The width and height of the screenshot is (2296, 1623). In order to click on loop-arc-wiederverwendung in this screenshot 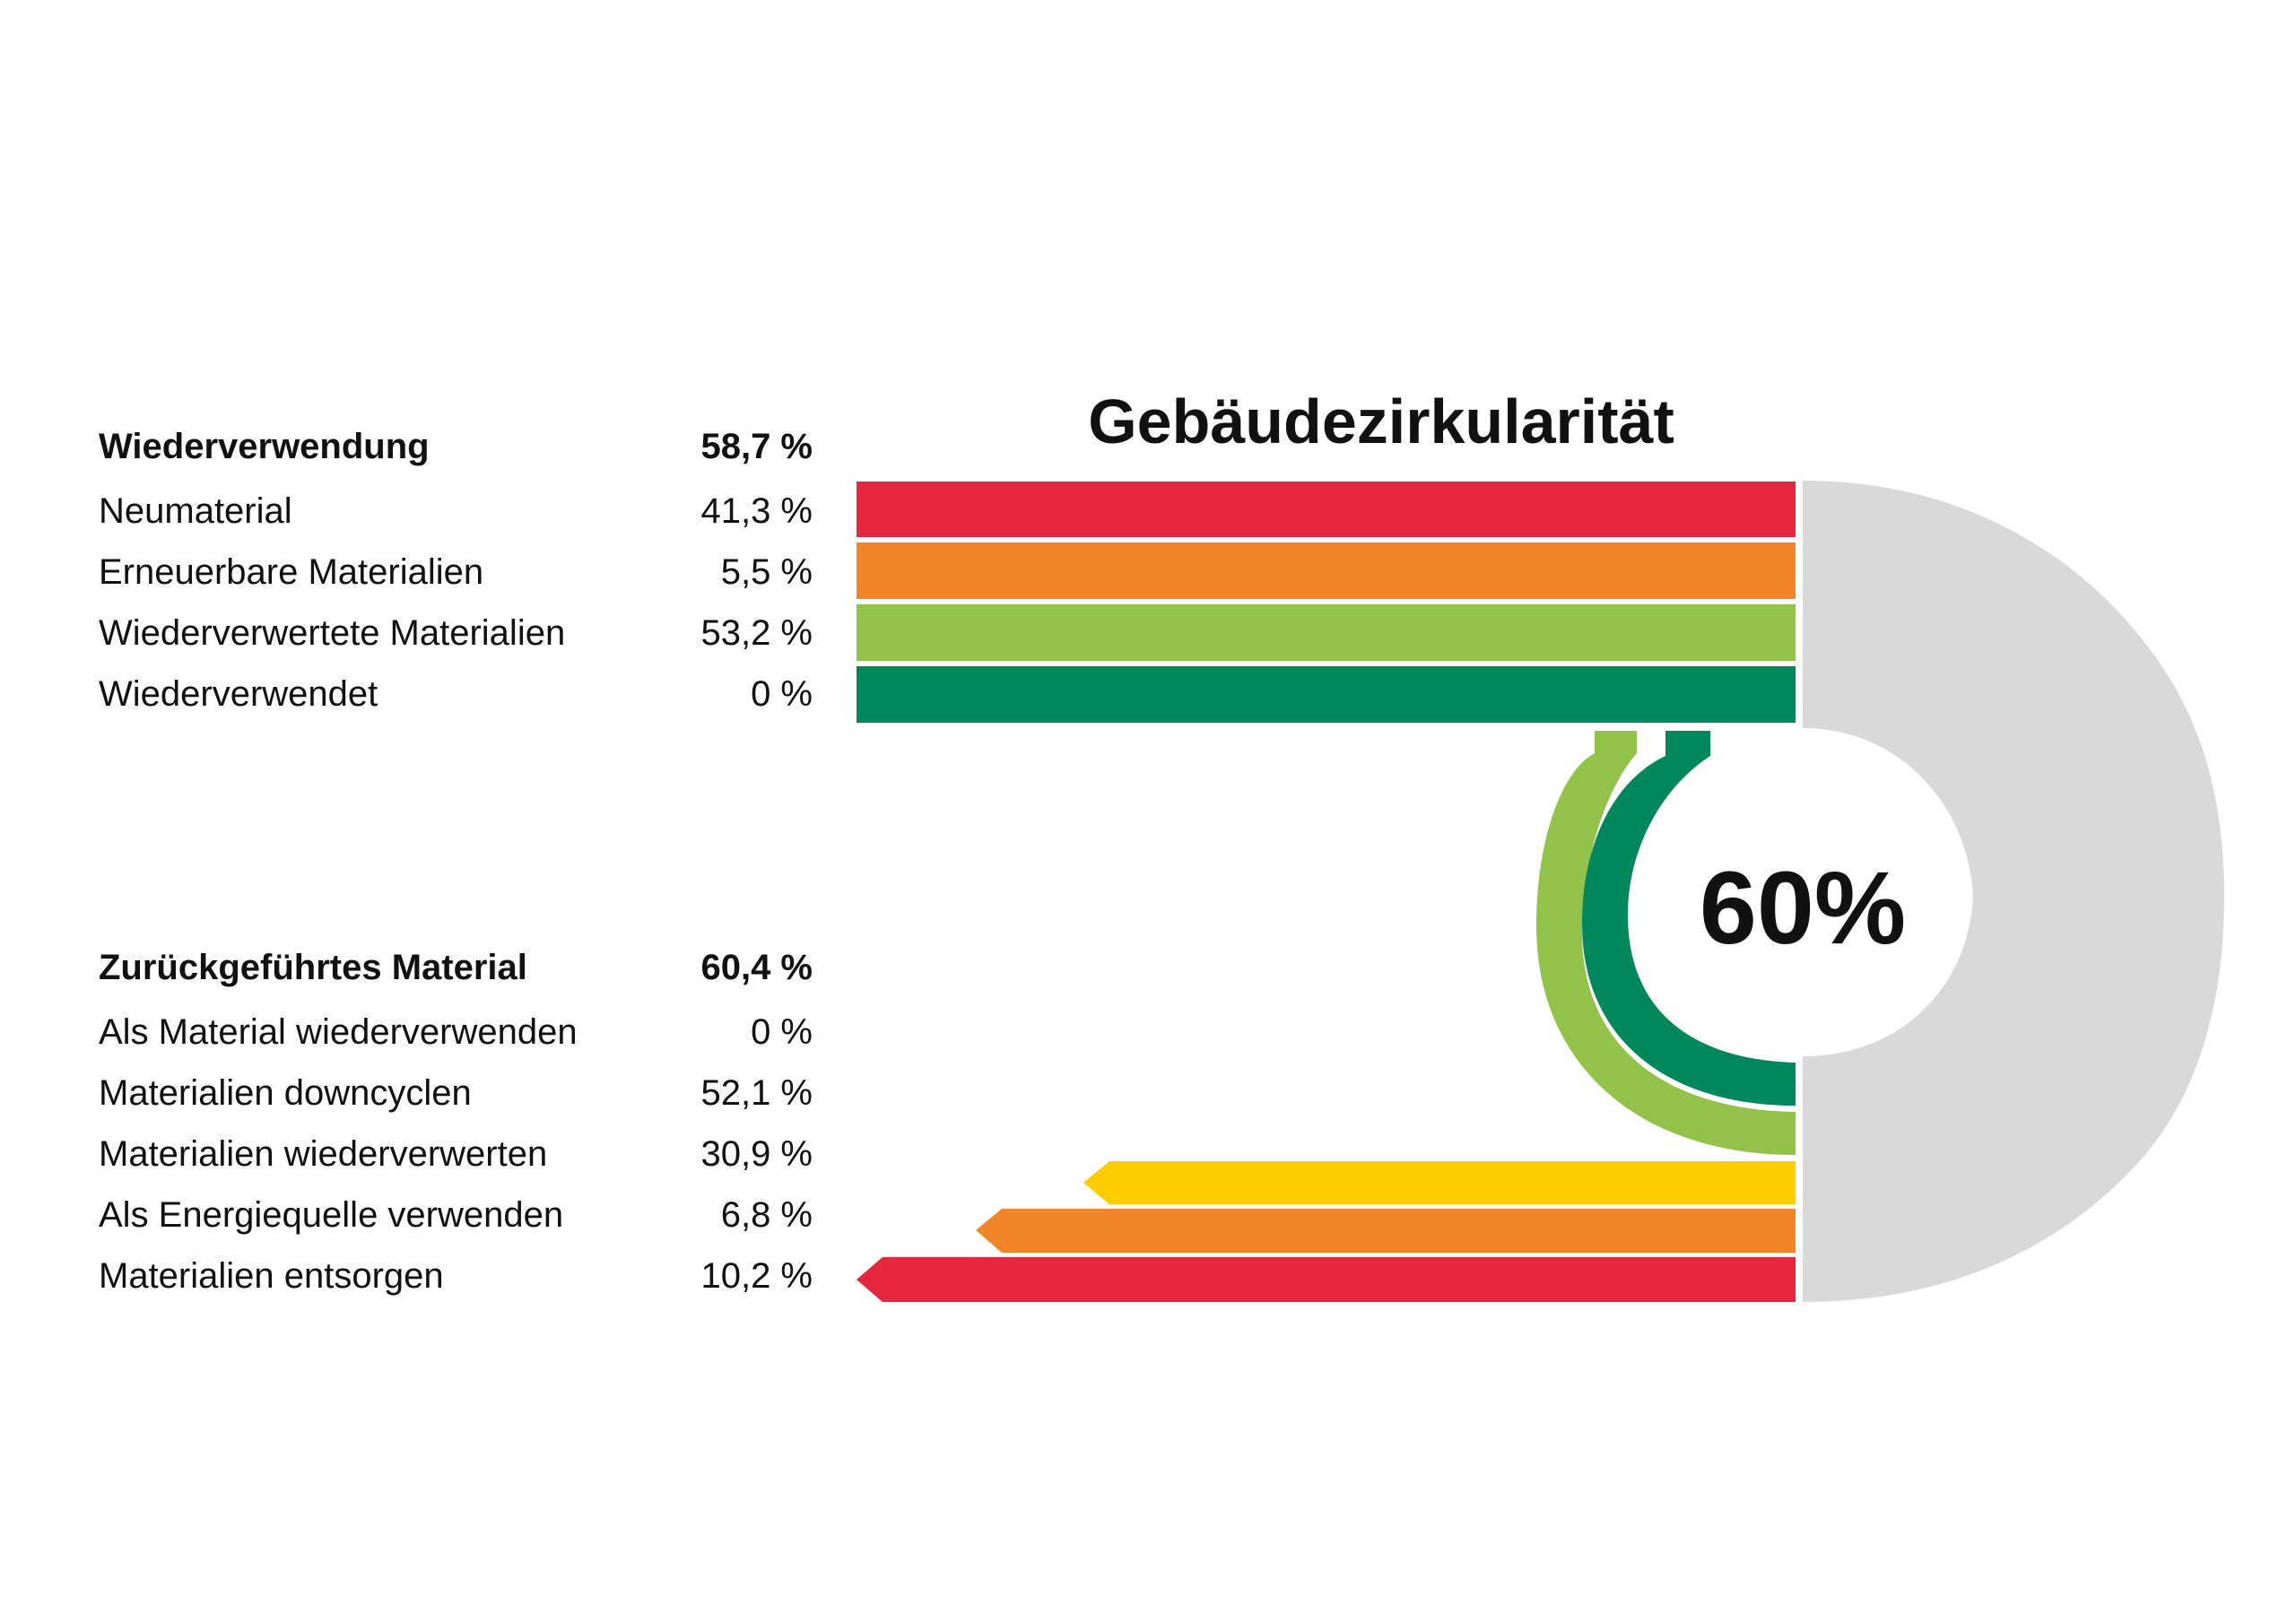, I will do `click(1689, 918)`.